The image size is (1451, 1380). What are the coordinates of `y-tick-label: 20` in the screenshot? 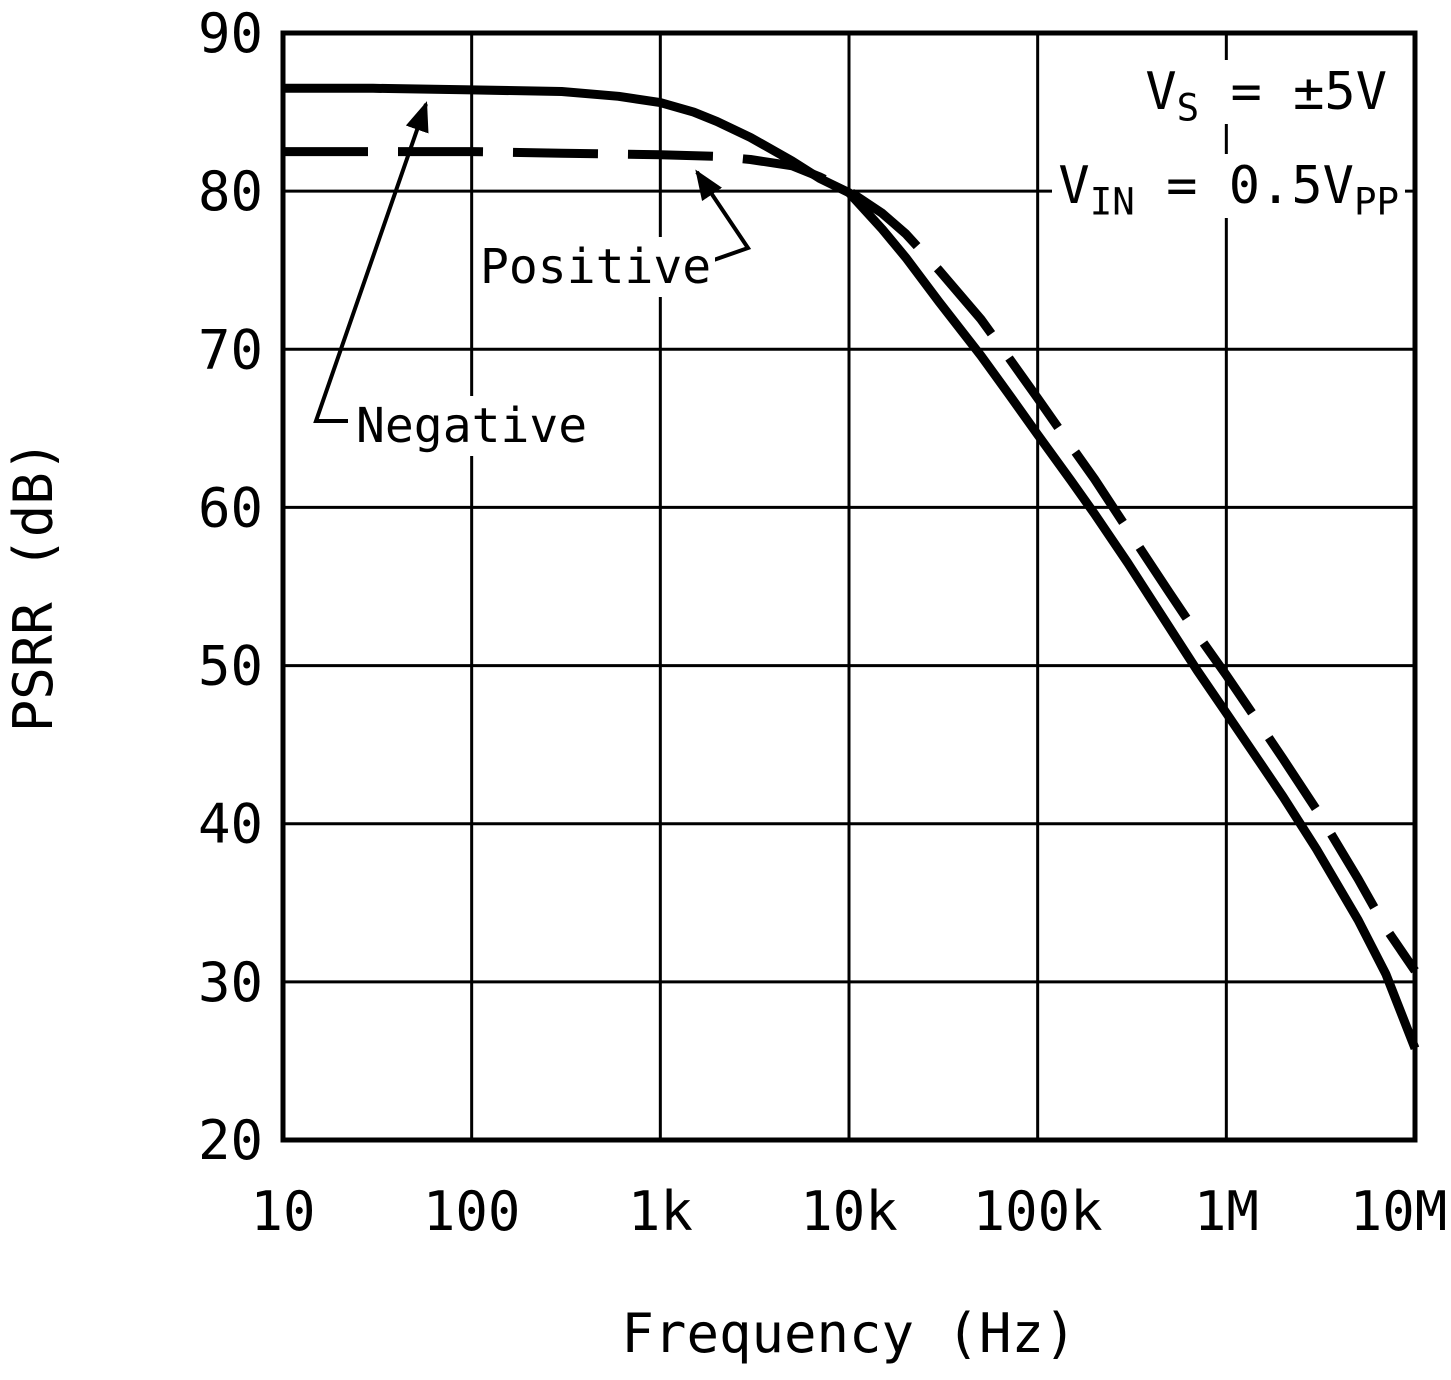 It's located at (230, 1140).